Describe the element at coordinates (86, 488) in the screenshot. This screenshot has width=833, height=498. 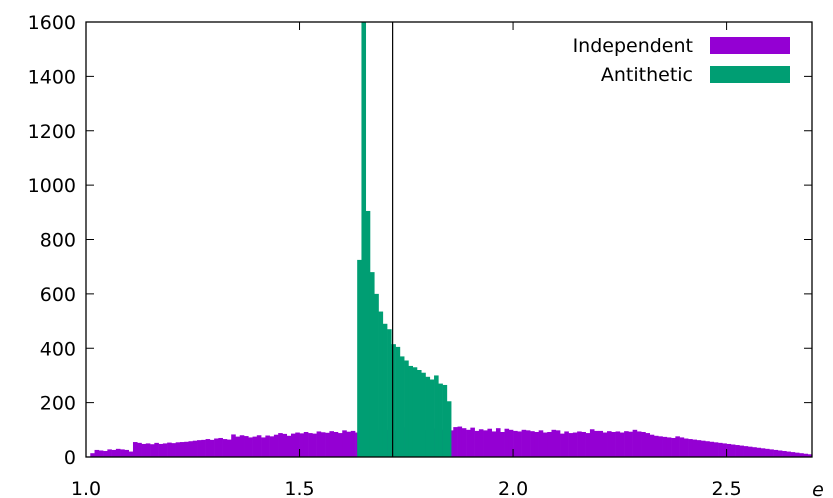
I see `x-tick-label-0: 1.0` at that location.